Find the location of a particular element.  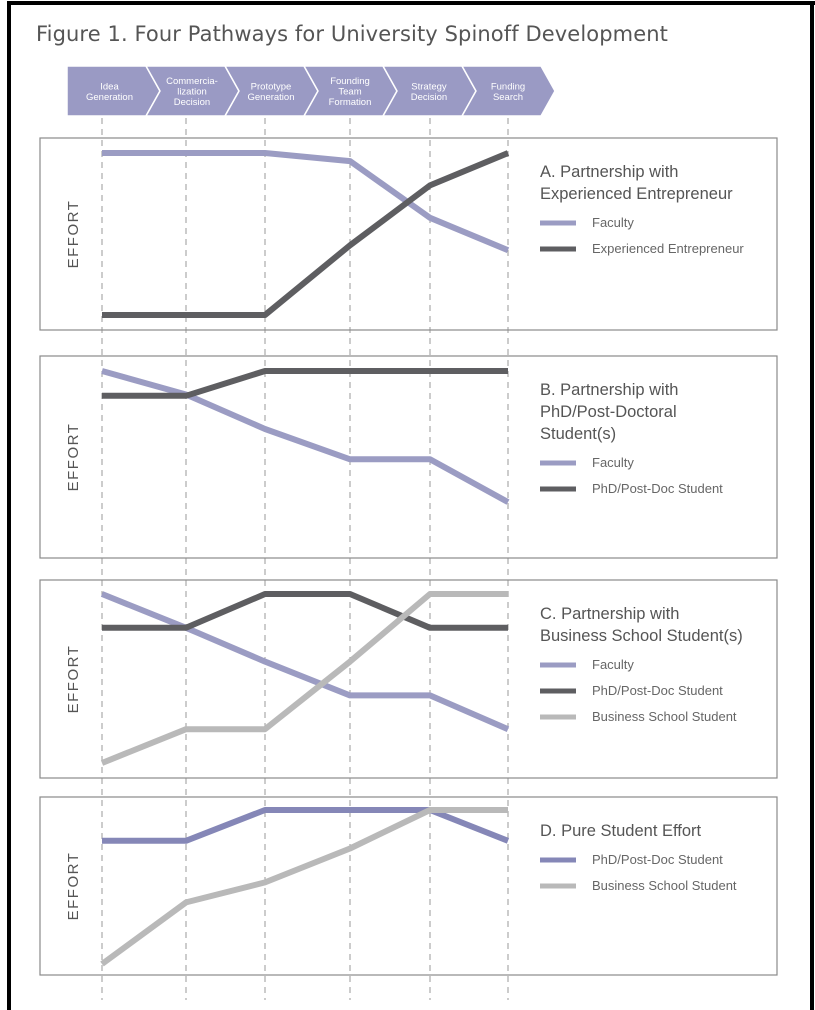

stage-label-line: Prototype is located at coordinates (271, 86).